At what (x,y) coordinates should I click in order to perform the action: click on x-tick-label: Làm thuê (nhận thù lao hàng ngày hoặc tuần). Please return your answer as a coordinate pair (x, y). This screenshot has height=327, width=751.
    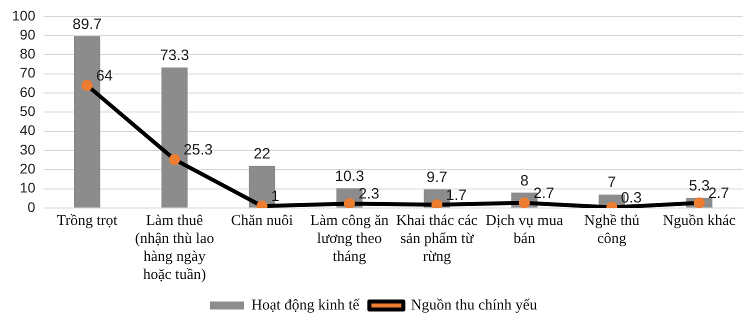
    Looking at the image, I should click on (174, 247).